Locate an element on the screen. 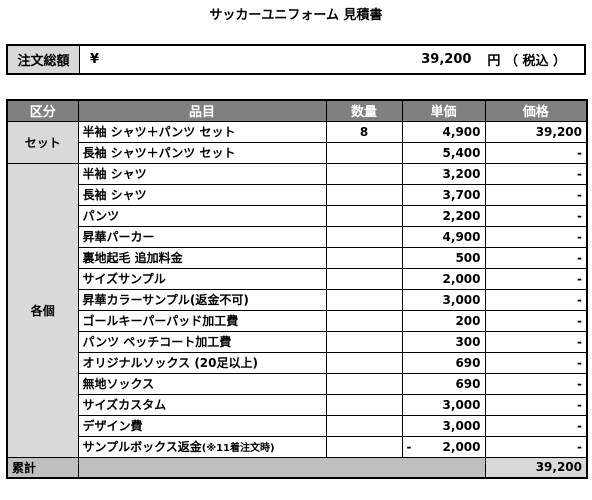  item-cell: 長袖 シャツ is located at coordinates (202, 194).